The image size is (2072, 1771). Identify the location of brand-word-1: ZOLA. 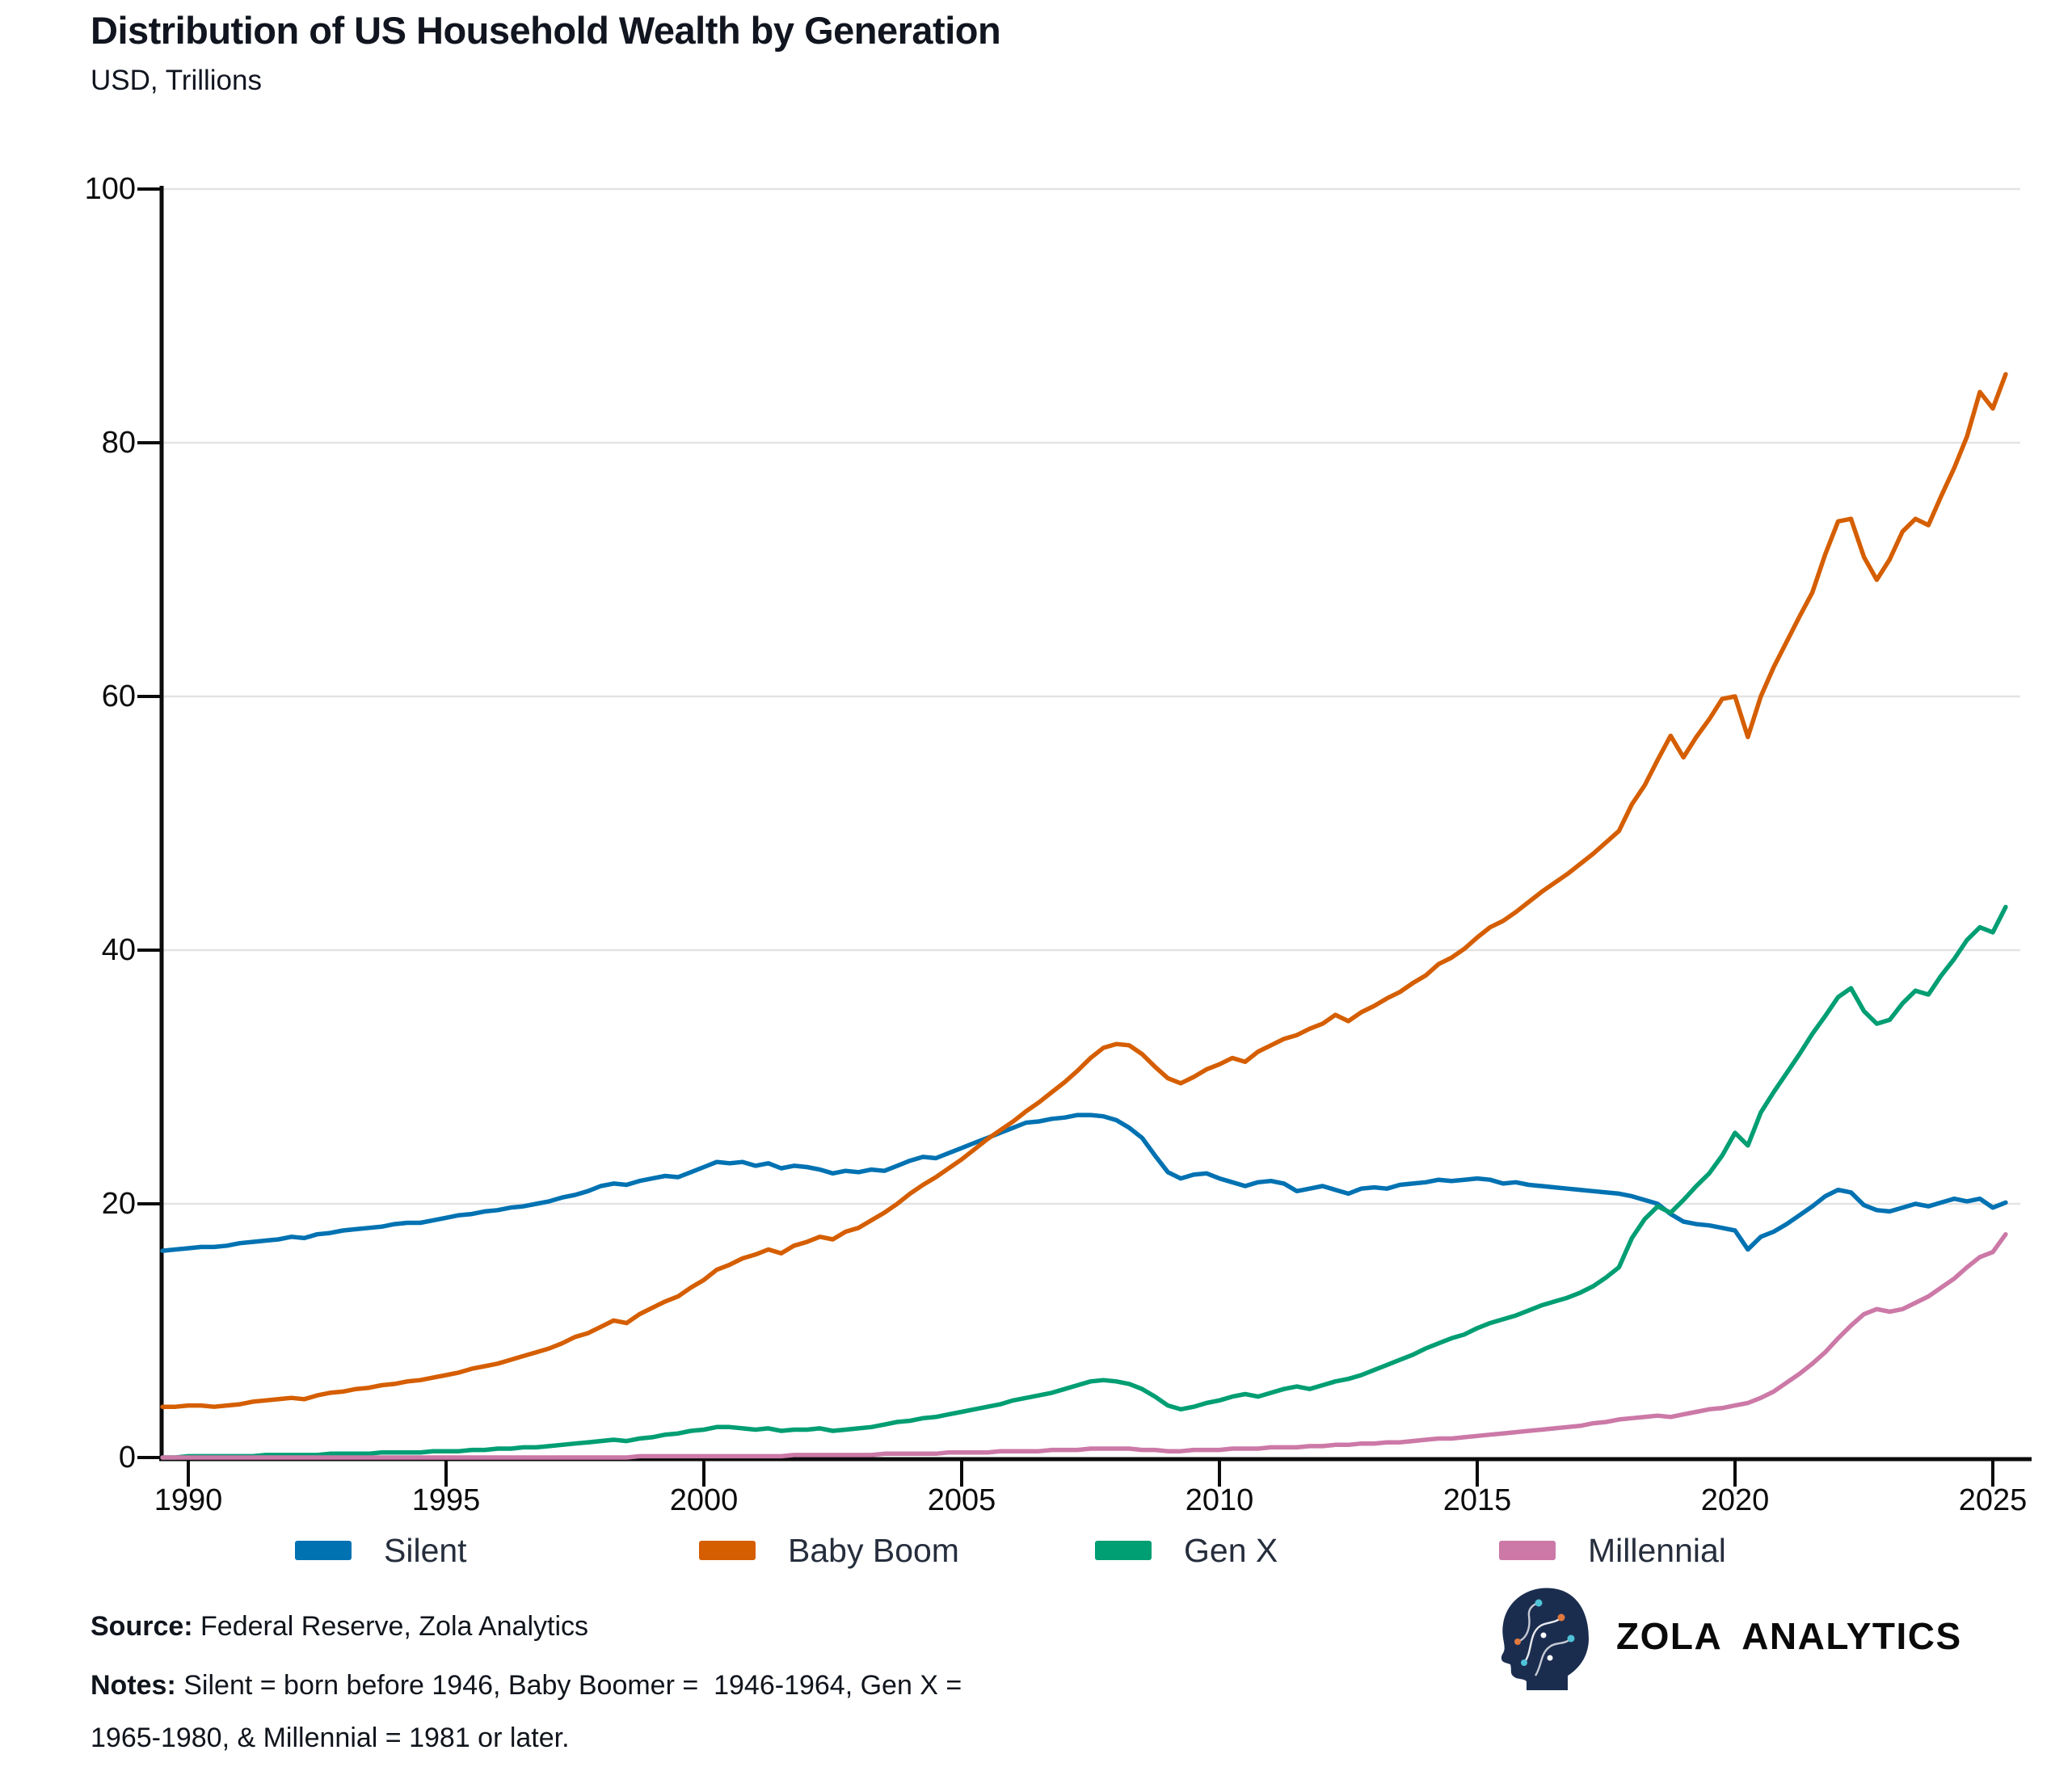
(1670, 1636).